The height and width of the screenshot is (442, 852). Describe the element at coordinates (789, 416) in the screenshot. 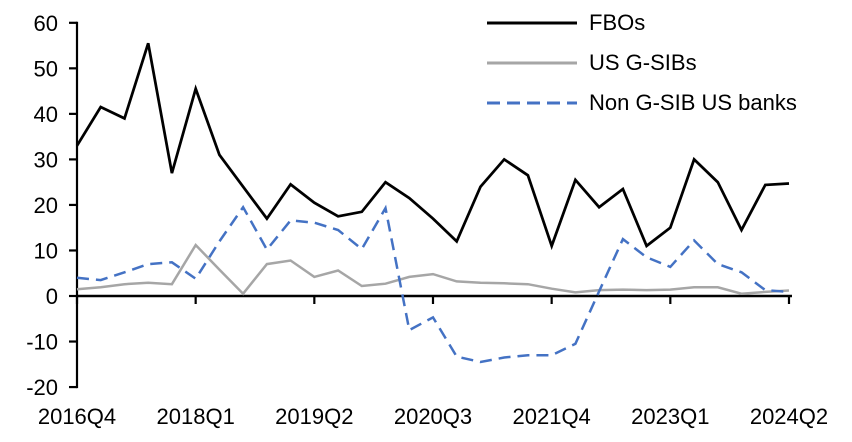

I see `x-axis-tick-label: 2024Q2` at that location.